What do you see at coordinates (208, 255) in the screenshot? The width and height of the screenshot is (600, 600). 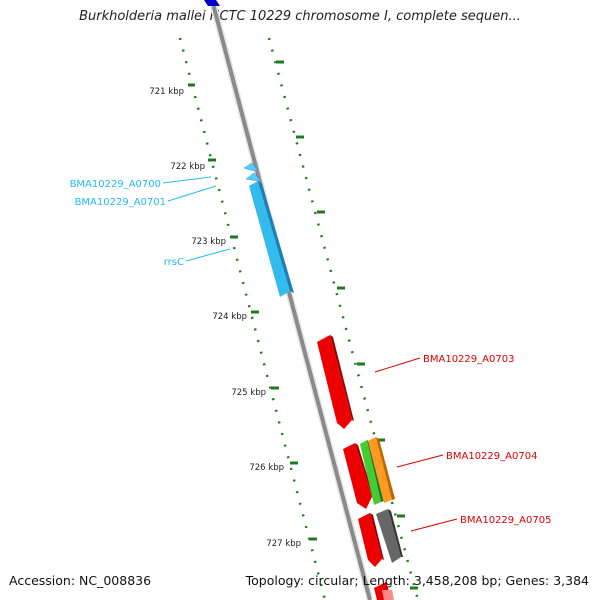 I see `label-line-rrsC` at bounding box center [208, 255].